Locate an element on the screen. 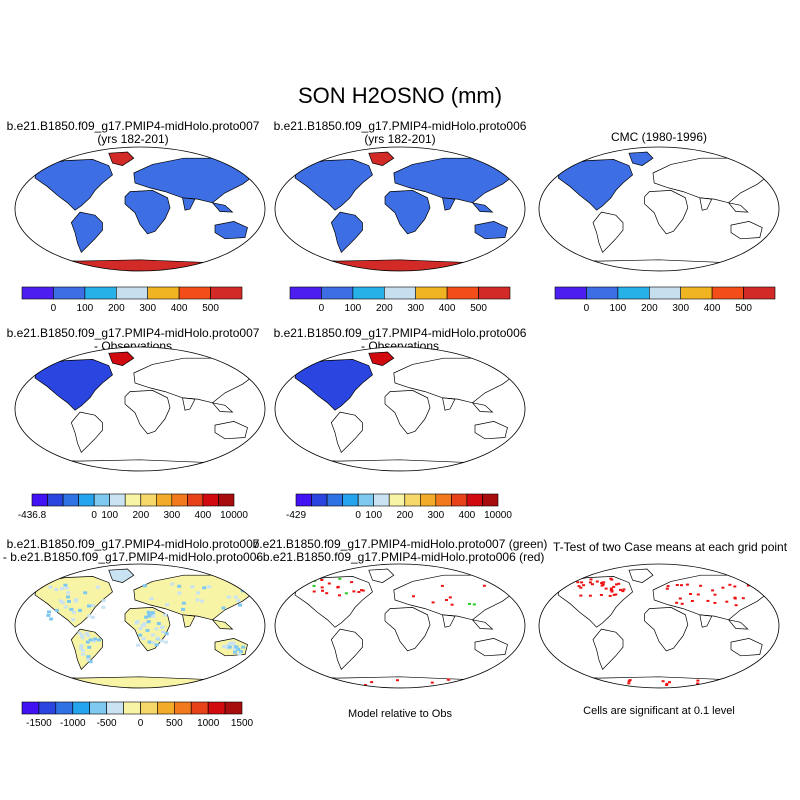 This screenshot has width=800, height=800. panel-title-case2-line1: (yrs 182-201) is located at coordinates (399, 139).